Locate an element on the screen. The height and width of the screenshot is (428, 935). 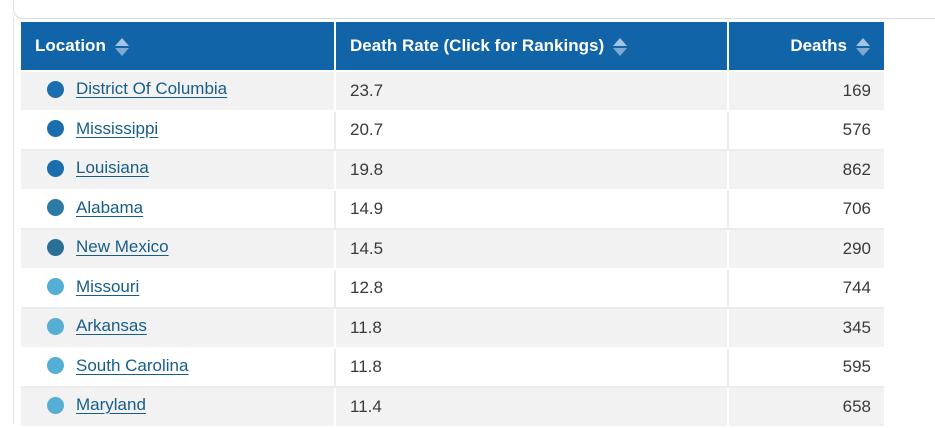
location-cell: Mississippi is located at coordinates (177, 131).